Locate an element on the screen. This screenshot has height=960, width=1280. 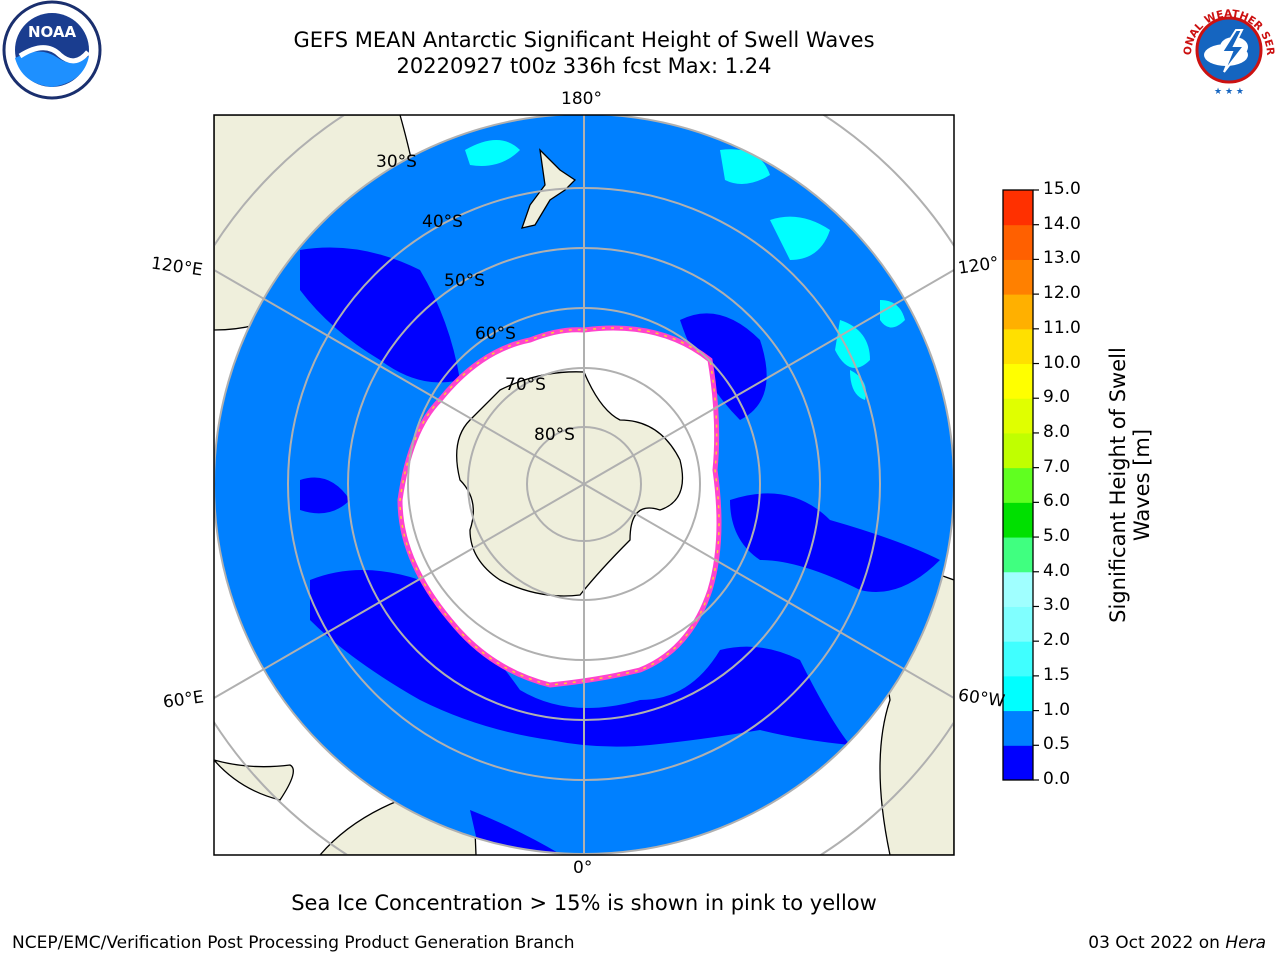
footer-date: 03 Oct 2022 on Hera is located at coordinates (1177, 943).